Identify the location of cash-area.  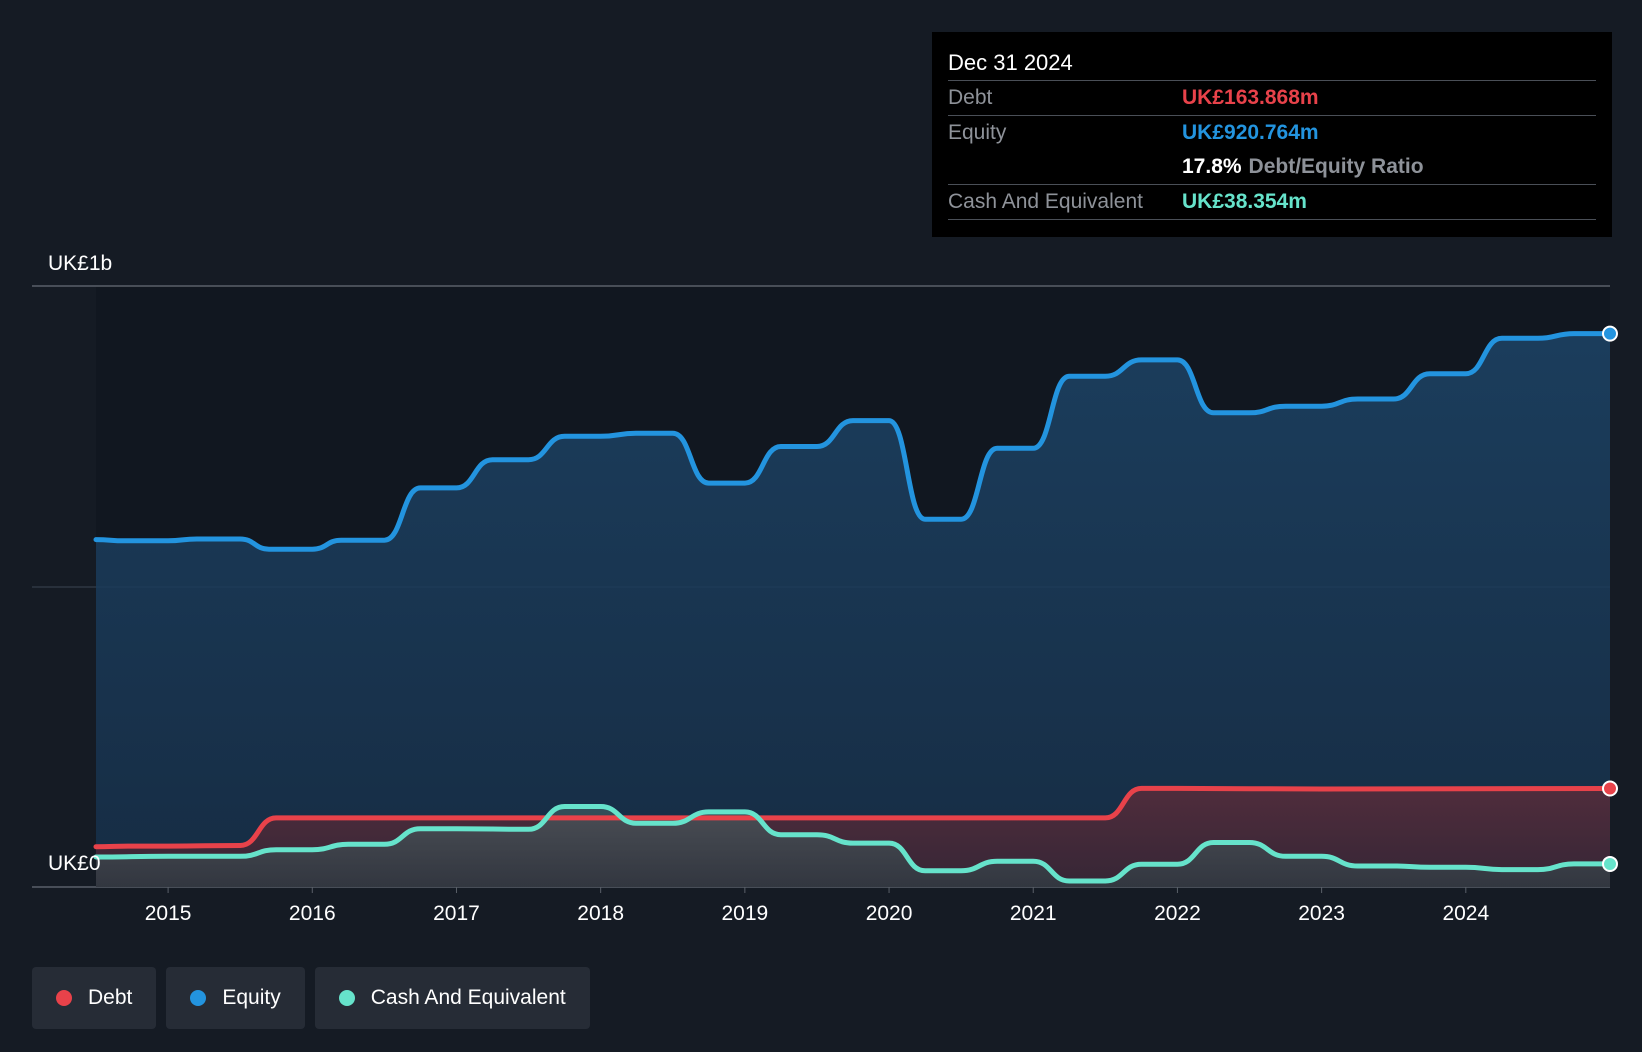
(853, 846).